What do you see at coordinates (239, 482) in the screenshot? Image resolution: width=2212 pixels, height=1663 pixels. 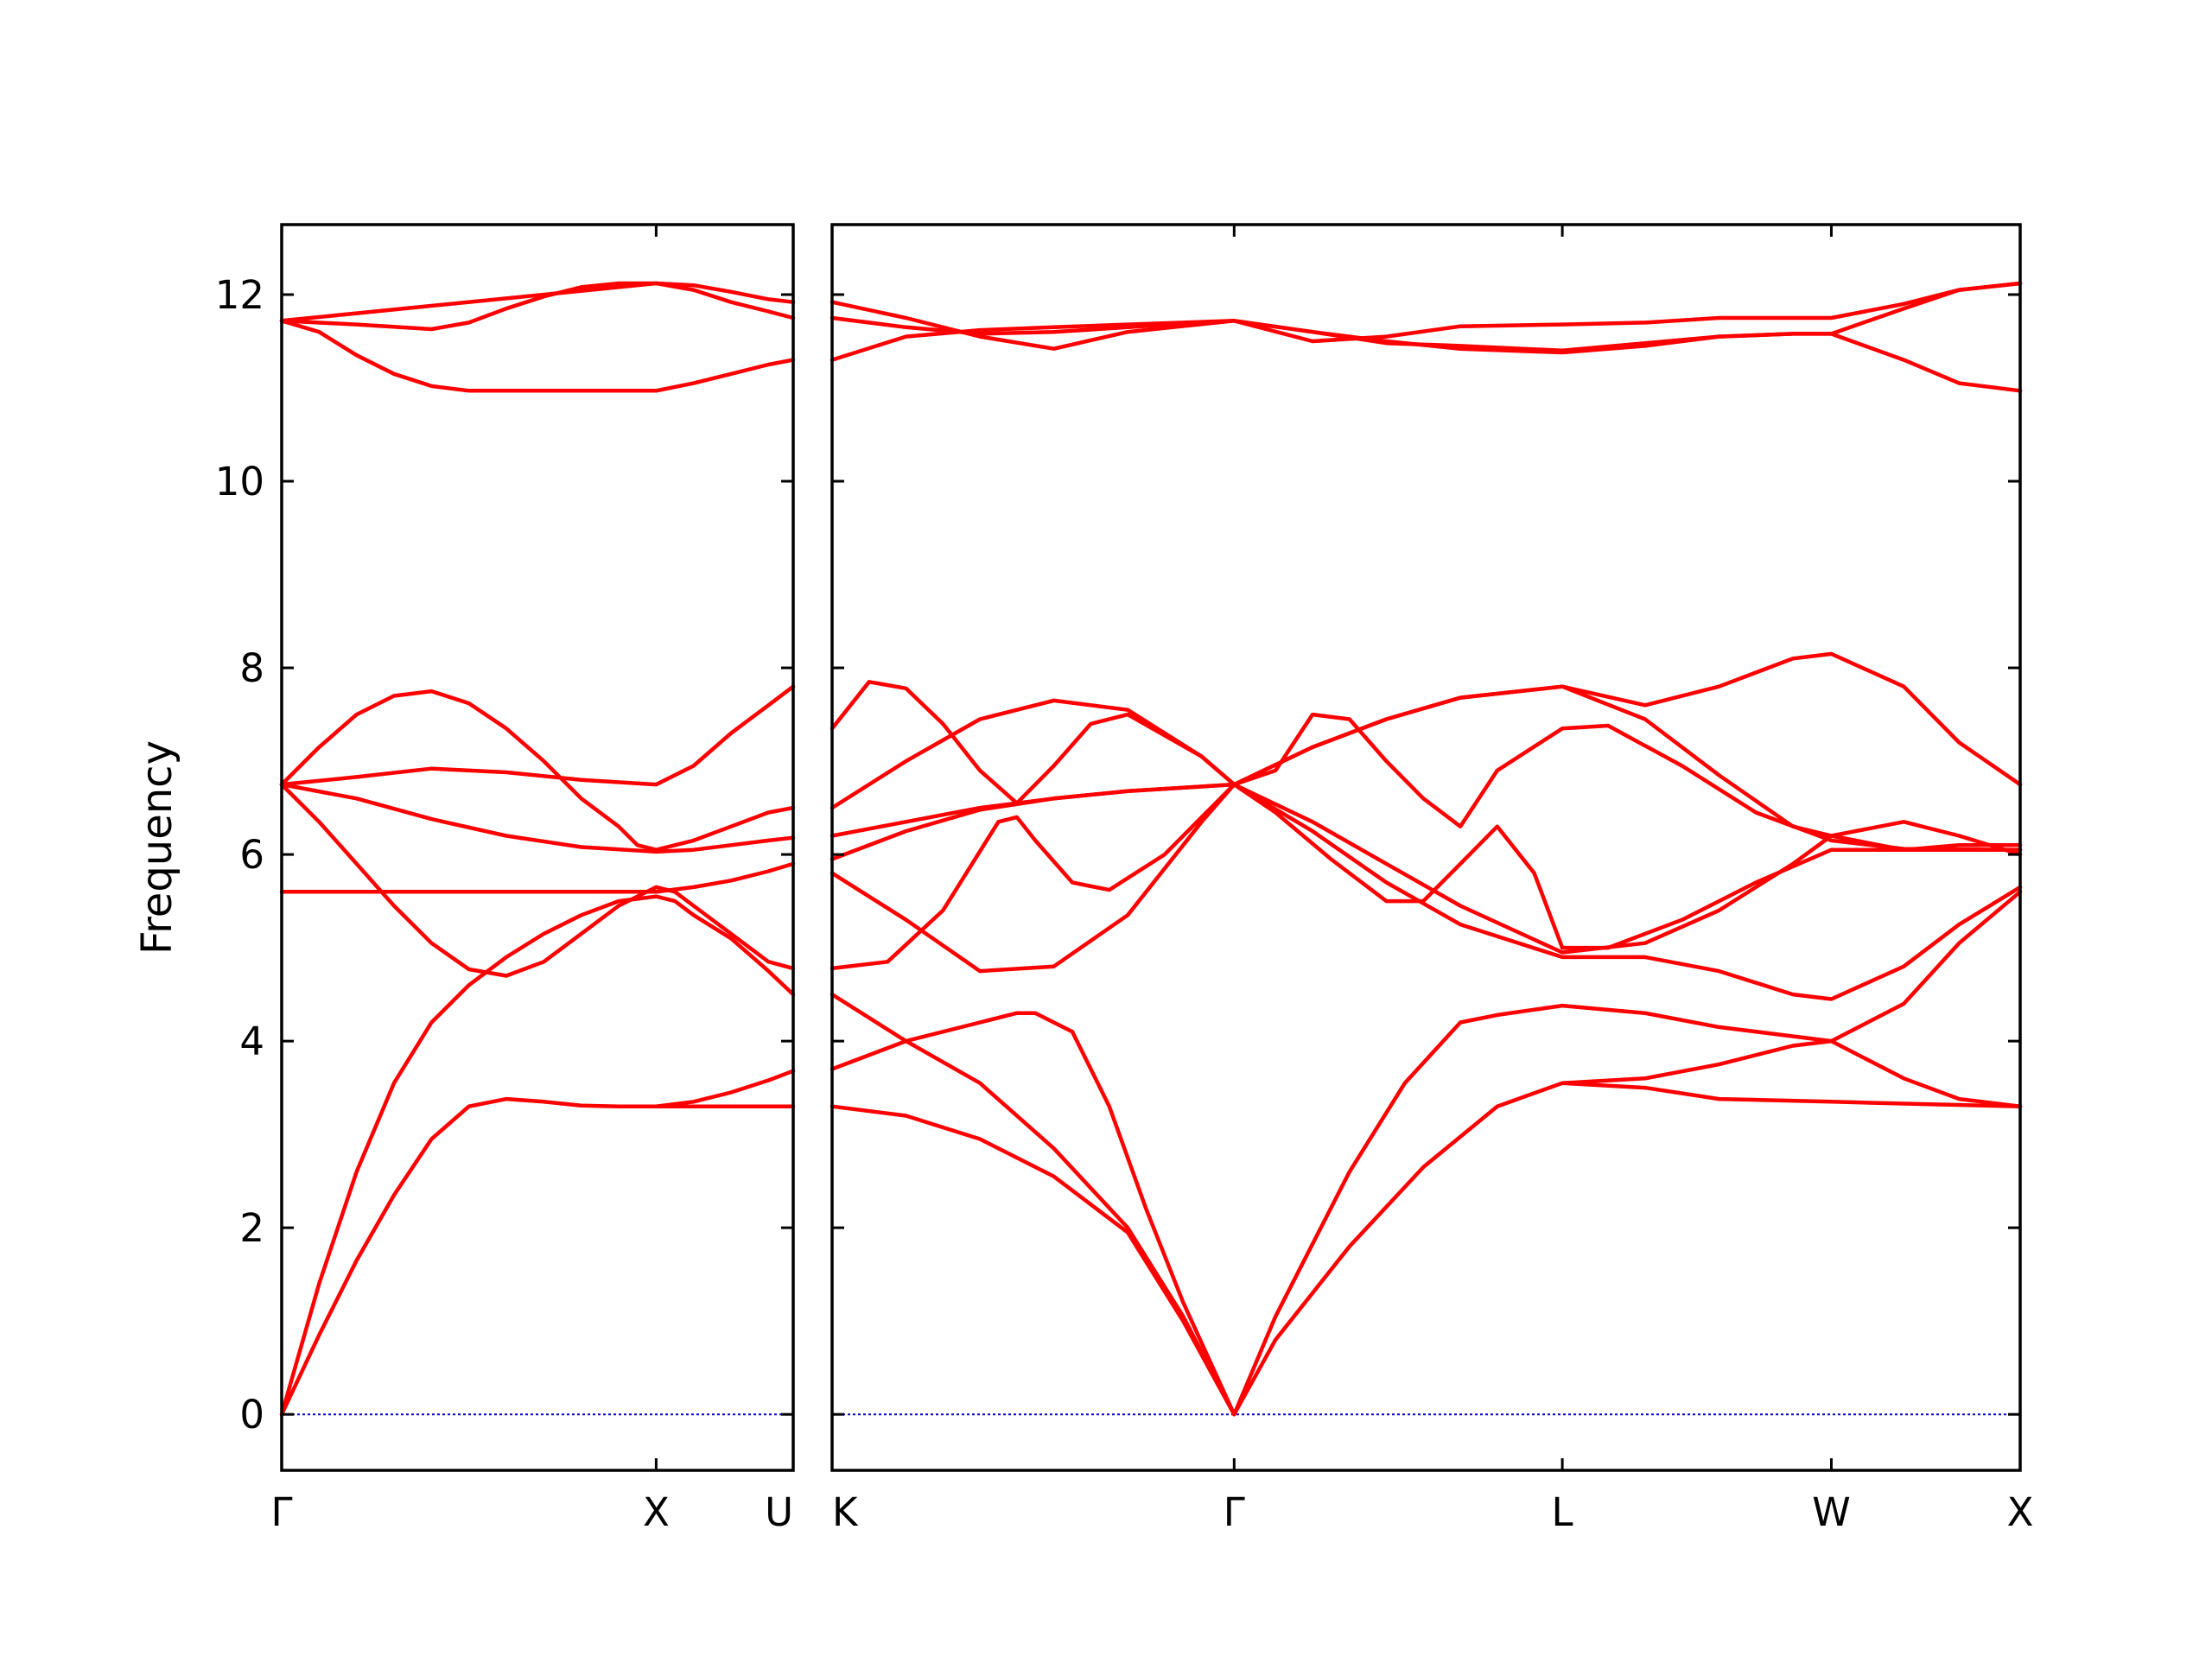 I see `y-tick-label: 10` at bounding box center [239, 482].